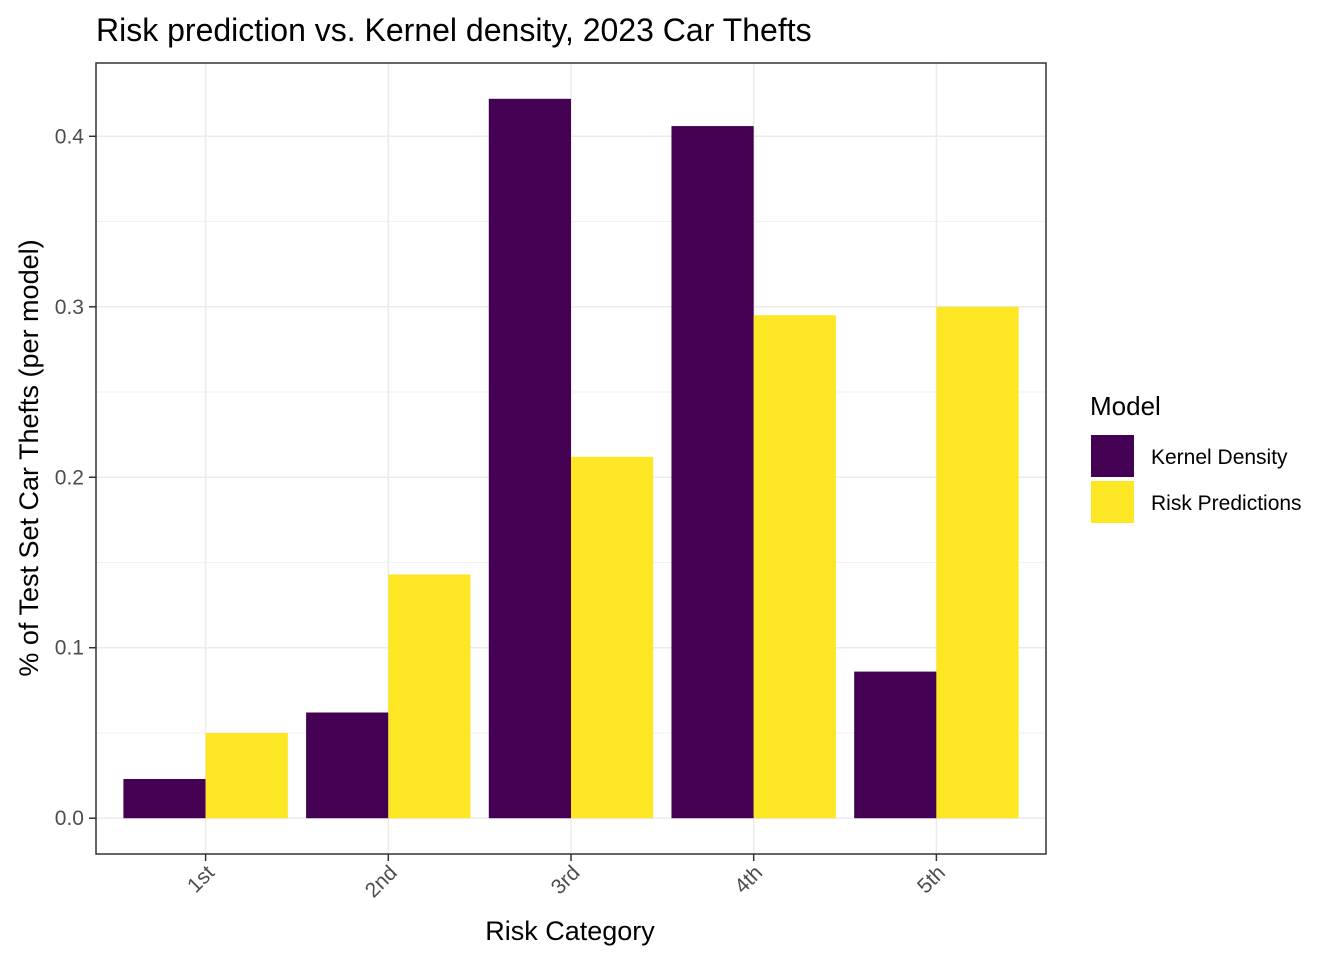 The width and height of the screenshot is (1344, 960). What do you see at coordinates (977, 562) in the screenshot?
I see `bar-risk-predictions-5th` at bounding box center [977, 562].